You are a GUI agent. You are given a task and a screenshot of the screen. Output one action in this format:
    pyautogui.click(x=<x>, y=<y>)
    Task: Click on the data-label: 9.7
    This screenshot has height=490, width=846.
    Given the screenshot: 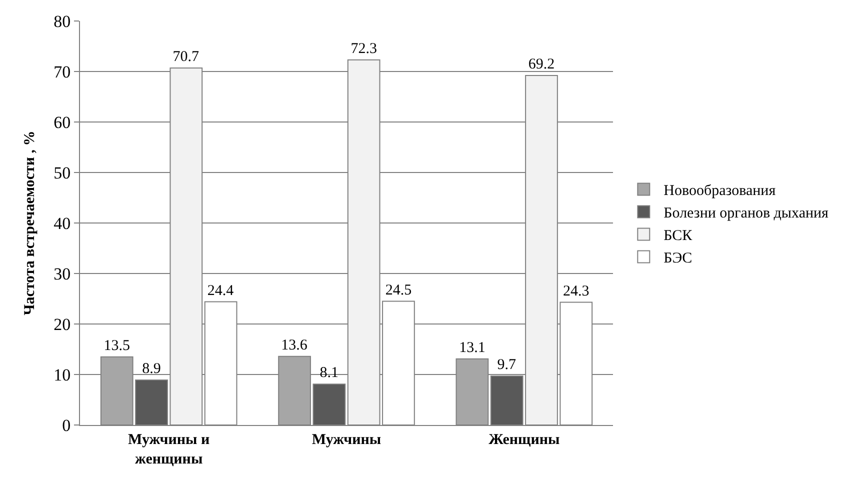 What is the action you would take?
    pyautogui.click(x=506, y=365)
    